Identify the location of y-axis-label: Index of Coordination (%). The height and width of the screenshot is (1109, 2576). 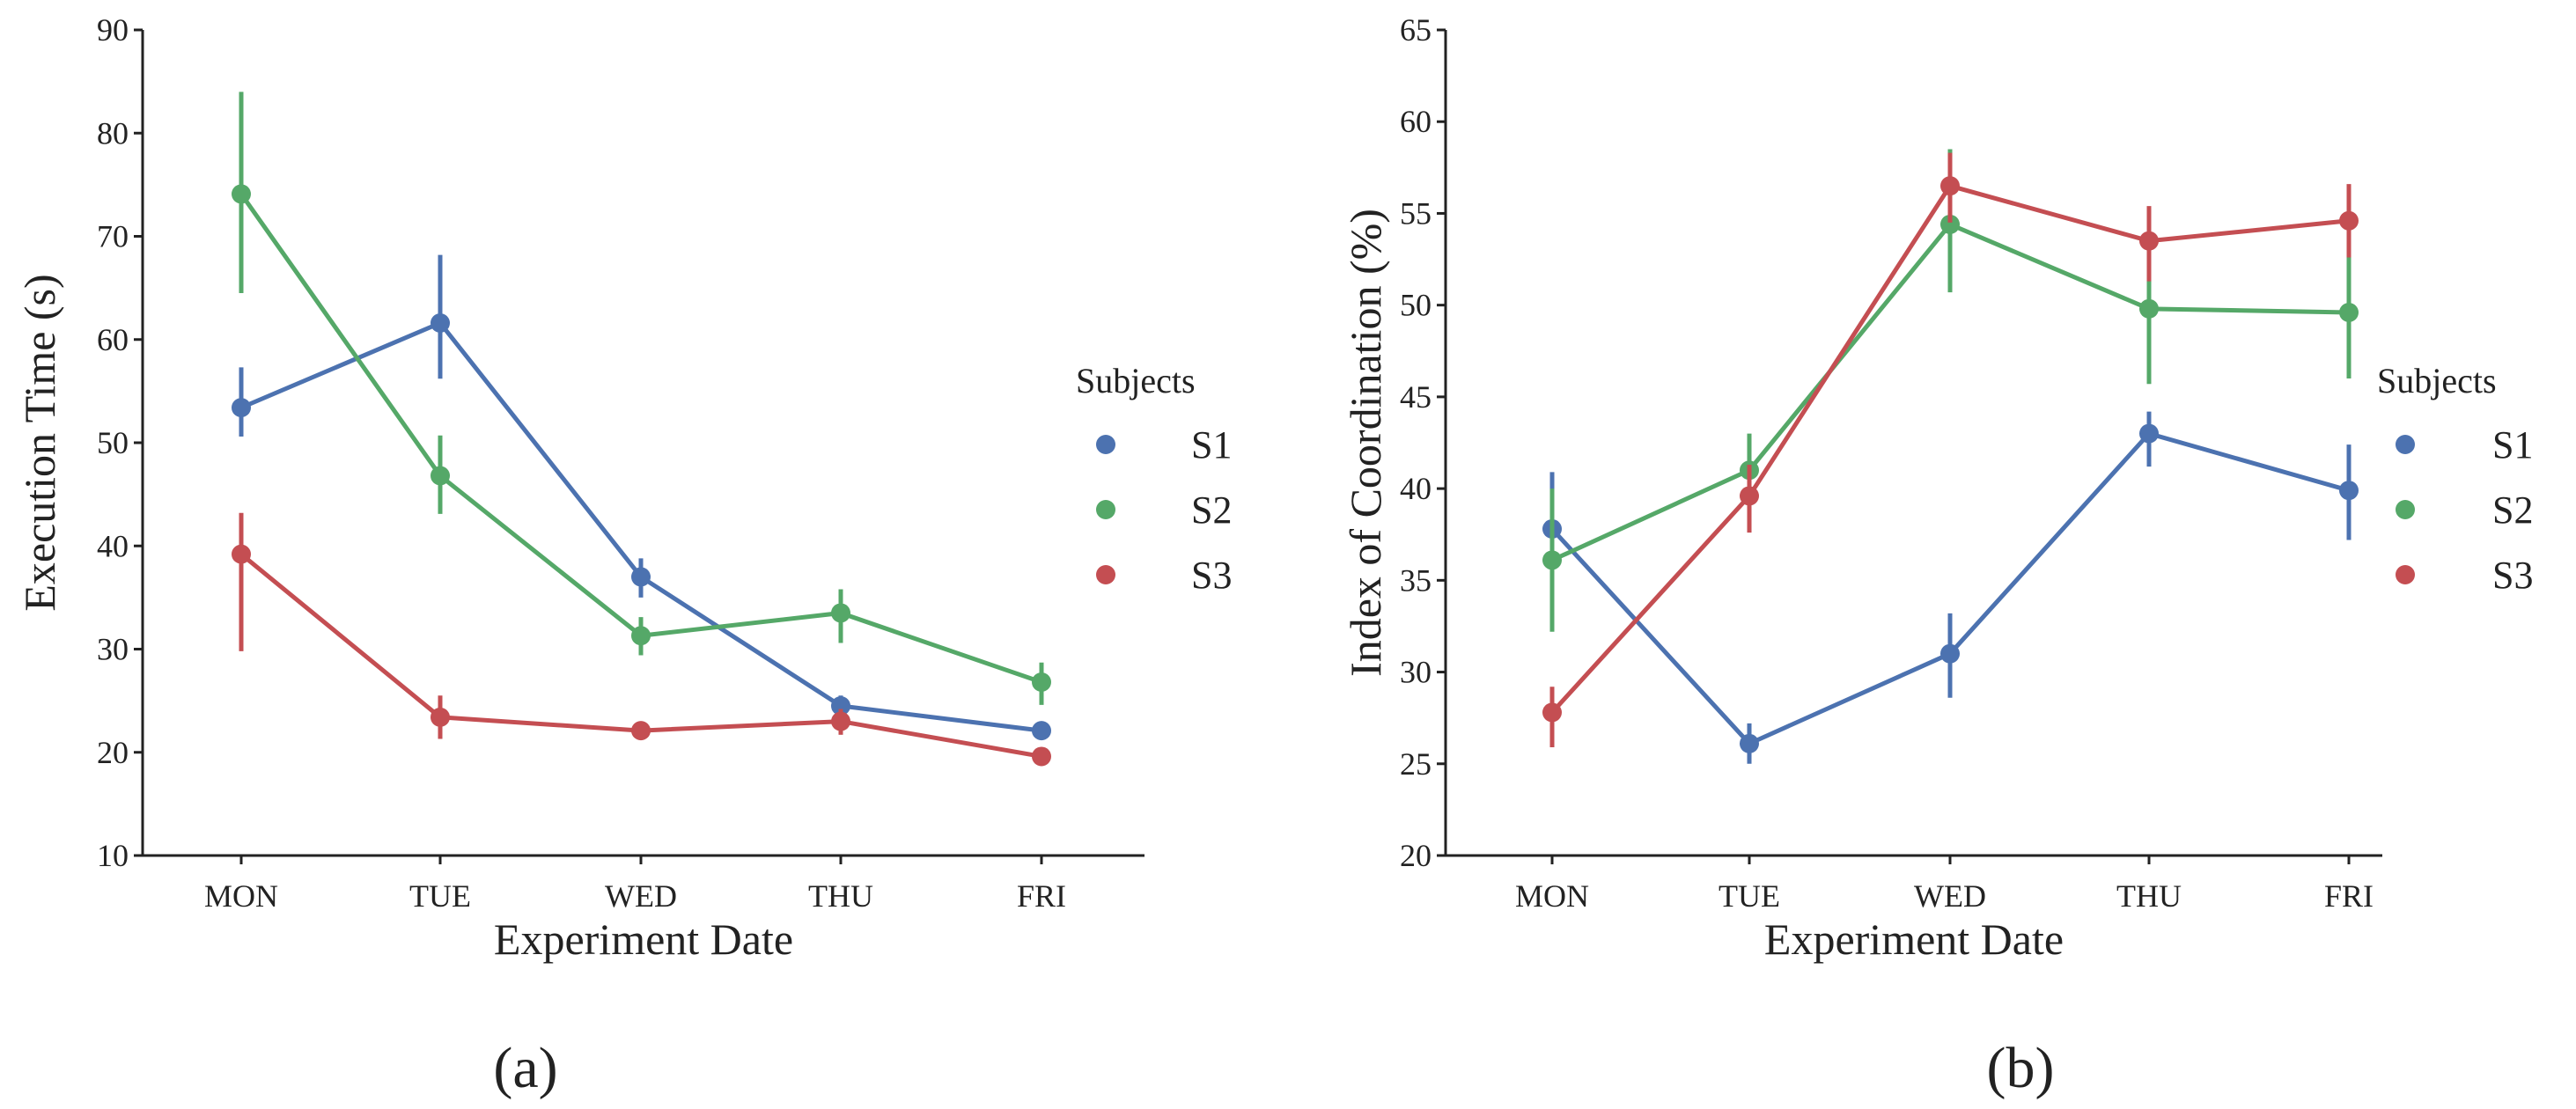
(1366, 443).